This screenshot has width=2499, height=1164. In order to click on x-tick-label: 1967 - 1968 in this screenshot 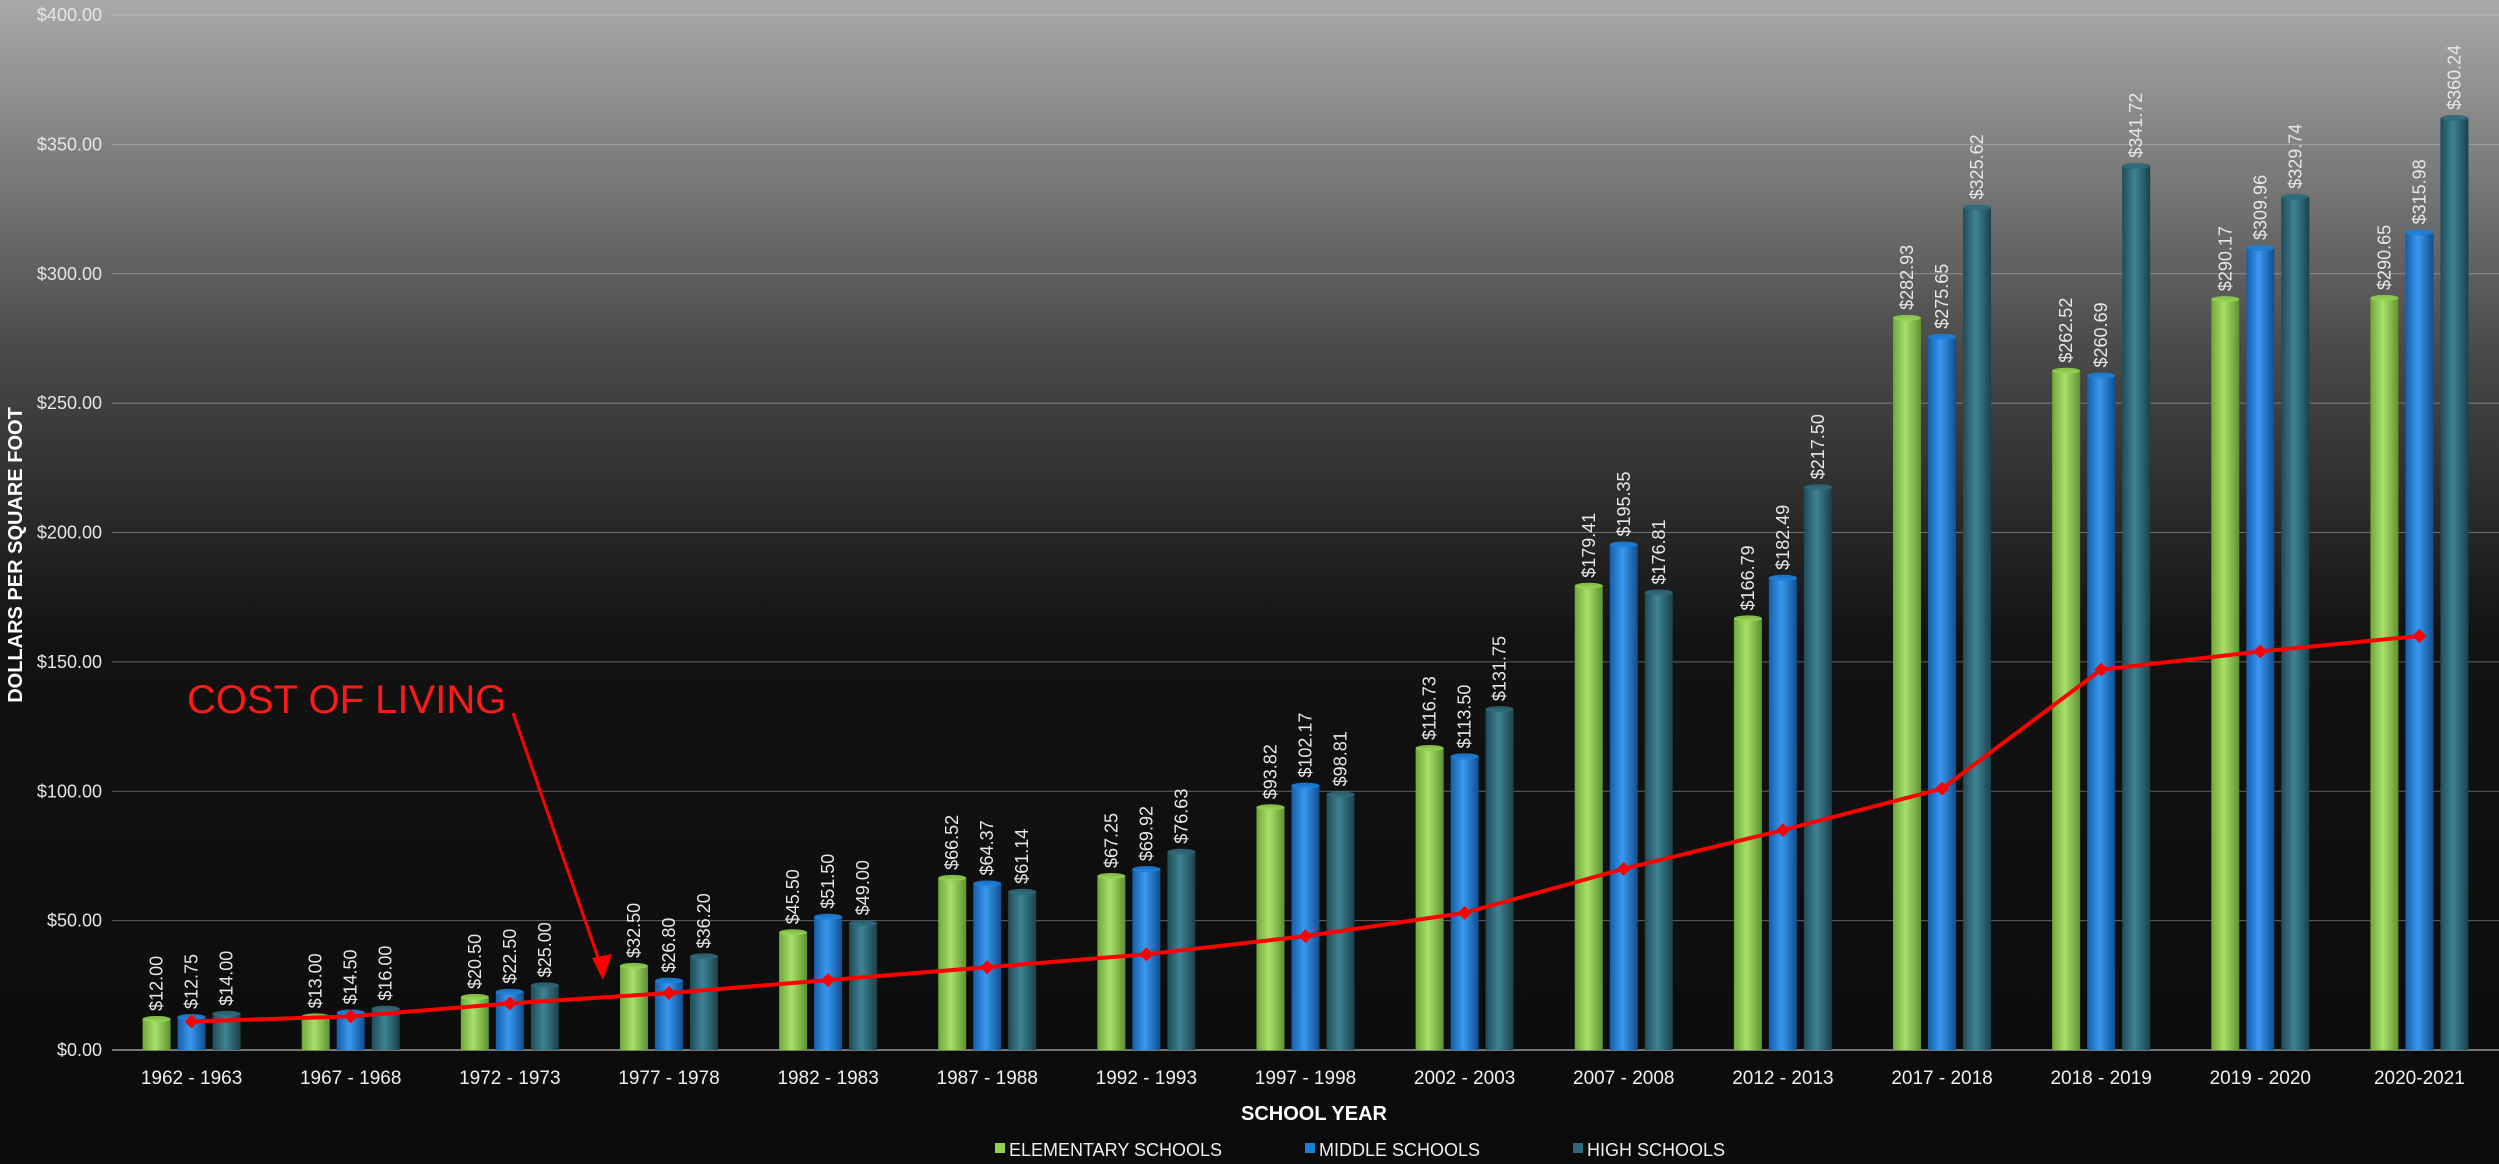, I will do `click(350, 1078)`.